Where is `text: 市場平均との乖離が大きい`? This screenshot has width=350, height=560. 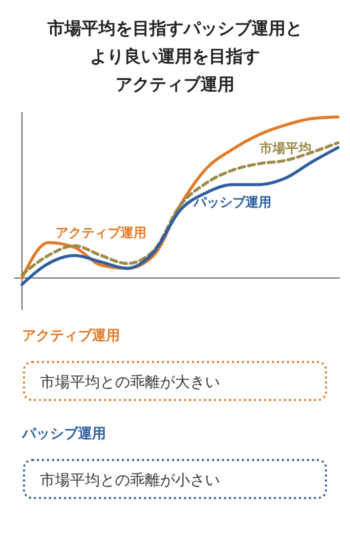 text: 市場平均との乖離が大きい is located at coordinates (130, 382).